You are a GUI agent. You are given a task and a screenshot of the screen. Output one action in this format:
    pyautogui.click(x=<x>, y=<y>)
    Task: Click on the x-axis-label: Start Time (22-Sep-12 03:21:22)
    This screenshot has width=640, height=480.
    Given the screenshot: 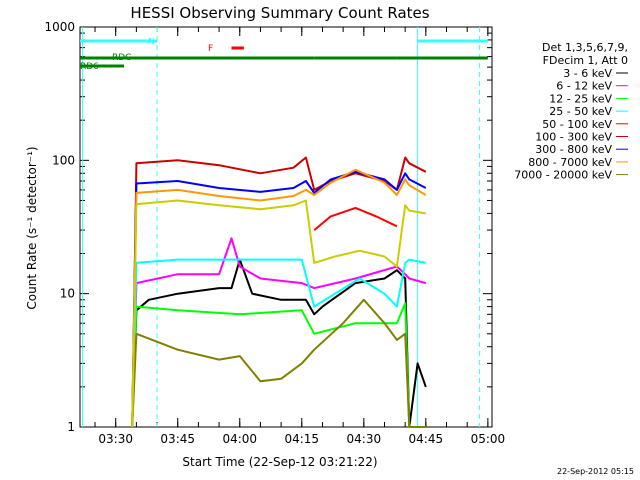 What is the action you would take?
    pyautogui.click(x=279, y=462)
    